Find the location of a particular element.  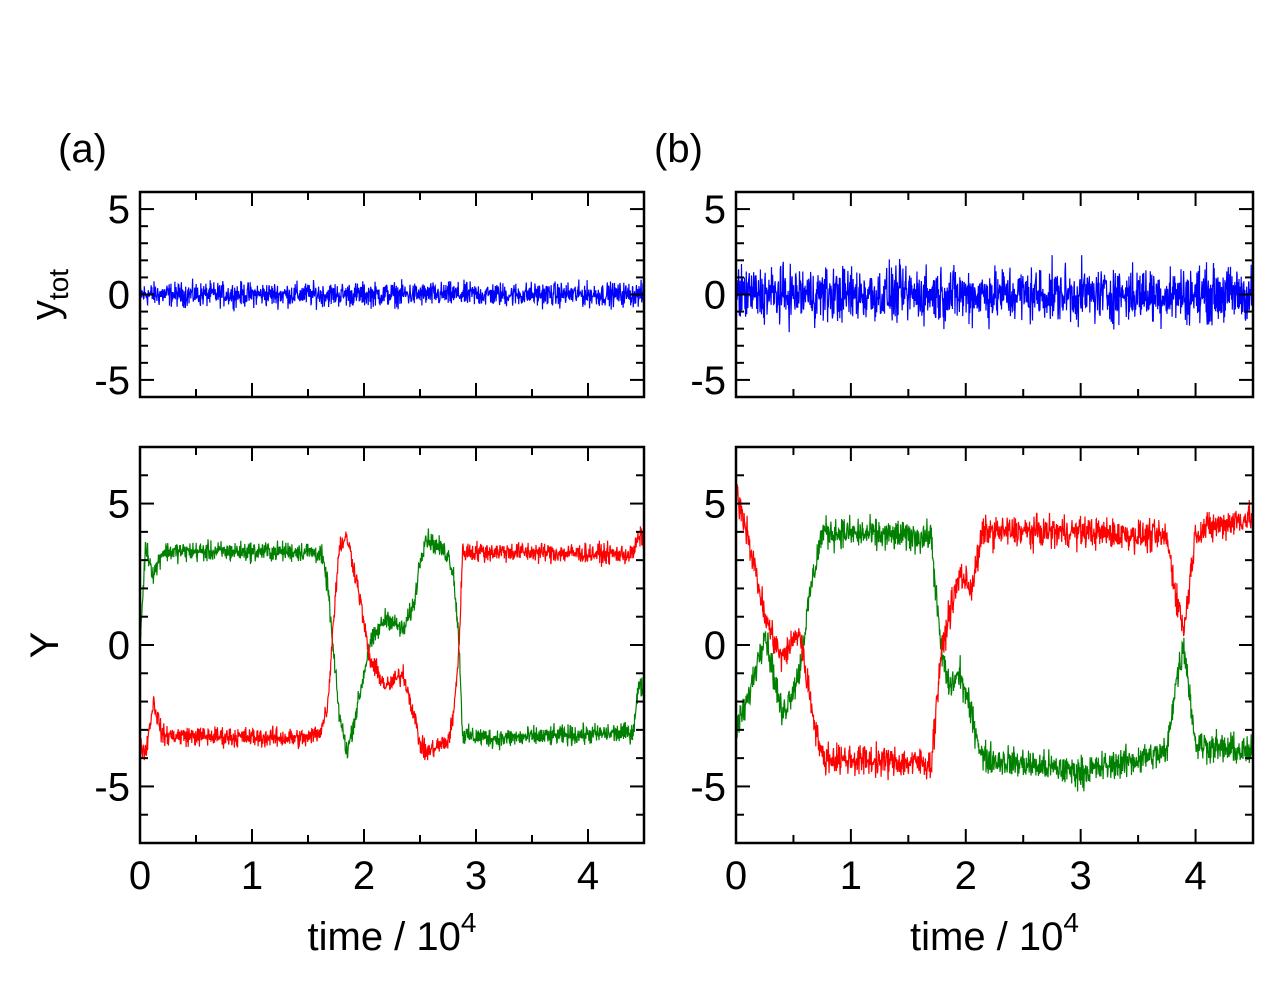

y-axis-label: ytot is located at coordinates (48, 294).